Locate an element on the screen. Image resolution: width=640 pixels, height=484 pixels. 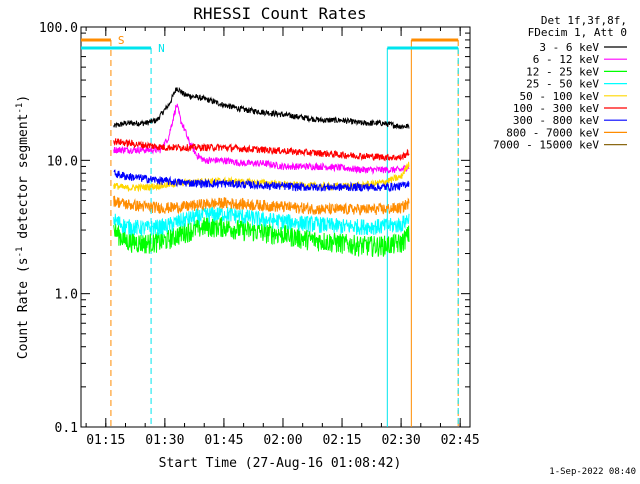
legend-label: 50 - 100 keV is located at coordinates (560, 96).